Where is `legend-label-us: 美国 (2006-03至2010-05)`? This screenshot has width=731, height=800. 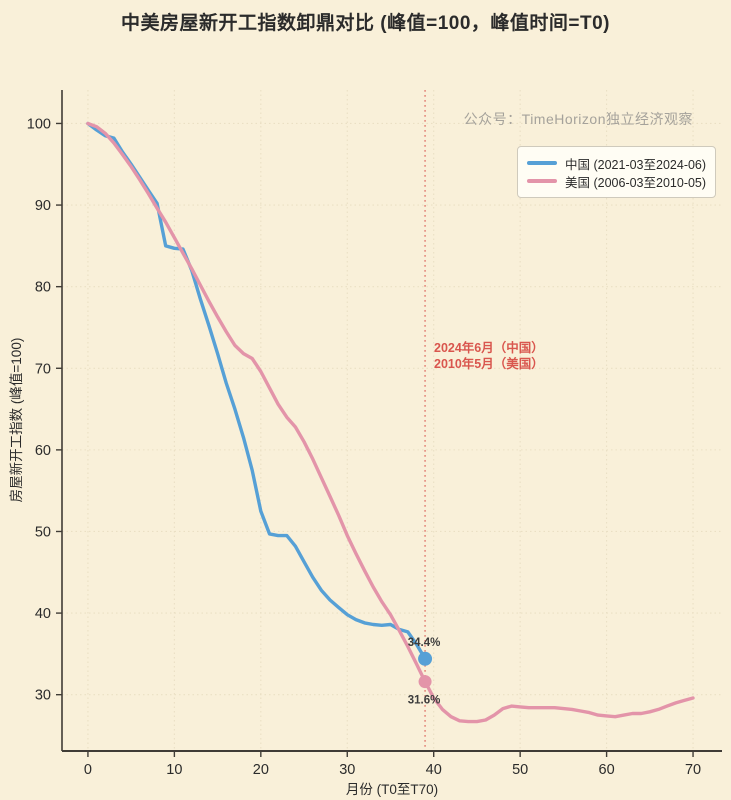 legend-label-us: 美国 (2006-03至2010-05) is located at coordinates (636, 182).